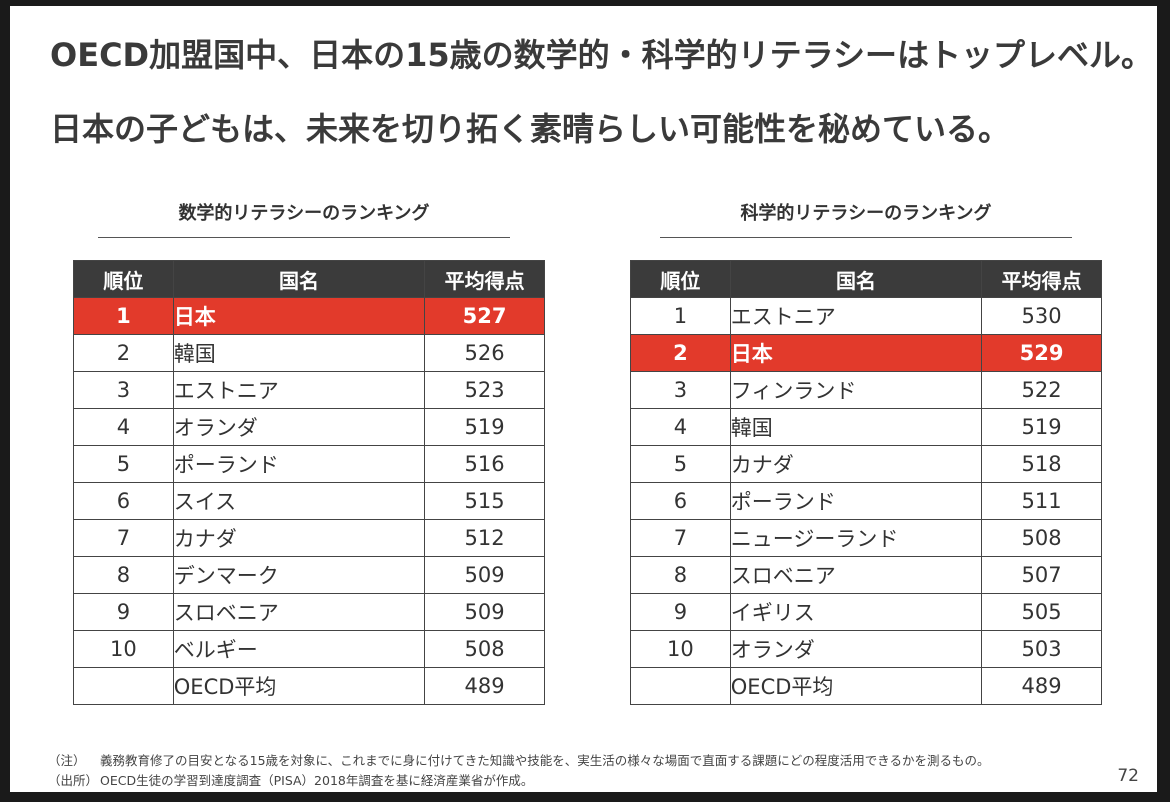 This screenshot has width=1170, height=802. Describe the element at coordinates (299, 279) in the screenshot. I see `country-header: 国名` at that location.